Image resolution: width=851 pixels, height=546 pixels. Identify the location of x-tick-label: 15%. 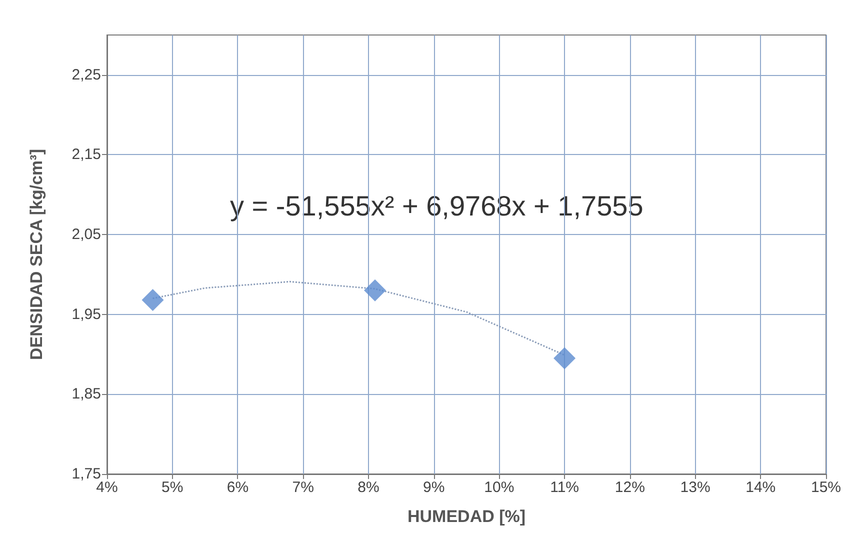
(826, 487).